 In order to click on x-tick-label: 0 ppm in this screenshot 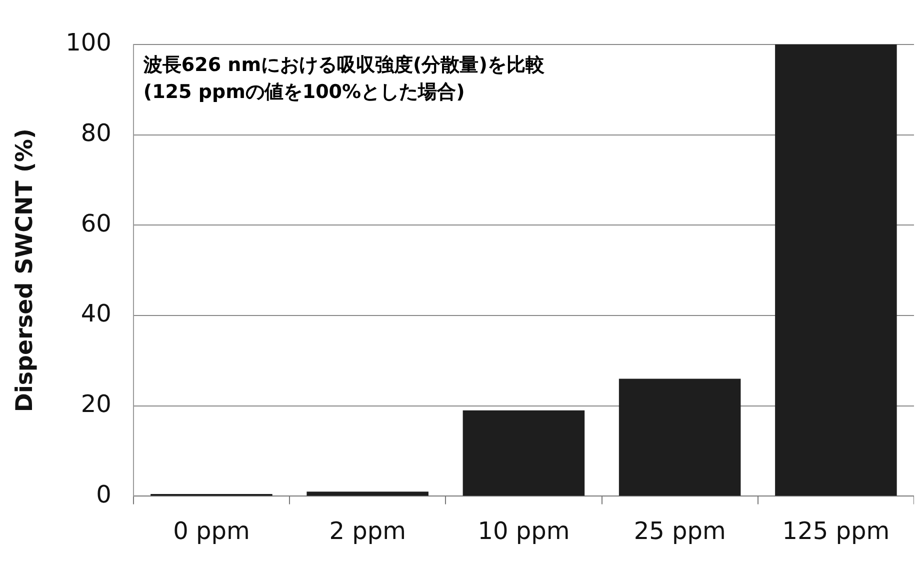, I will do `click(211, 530)`.